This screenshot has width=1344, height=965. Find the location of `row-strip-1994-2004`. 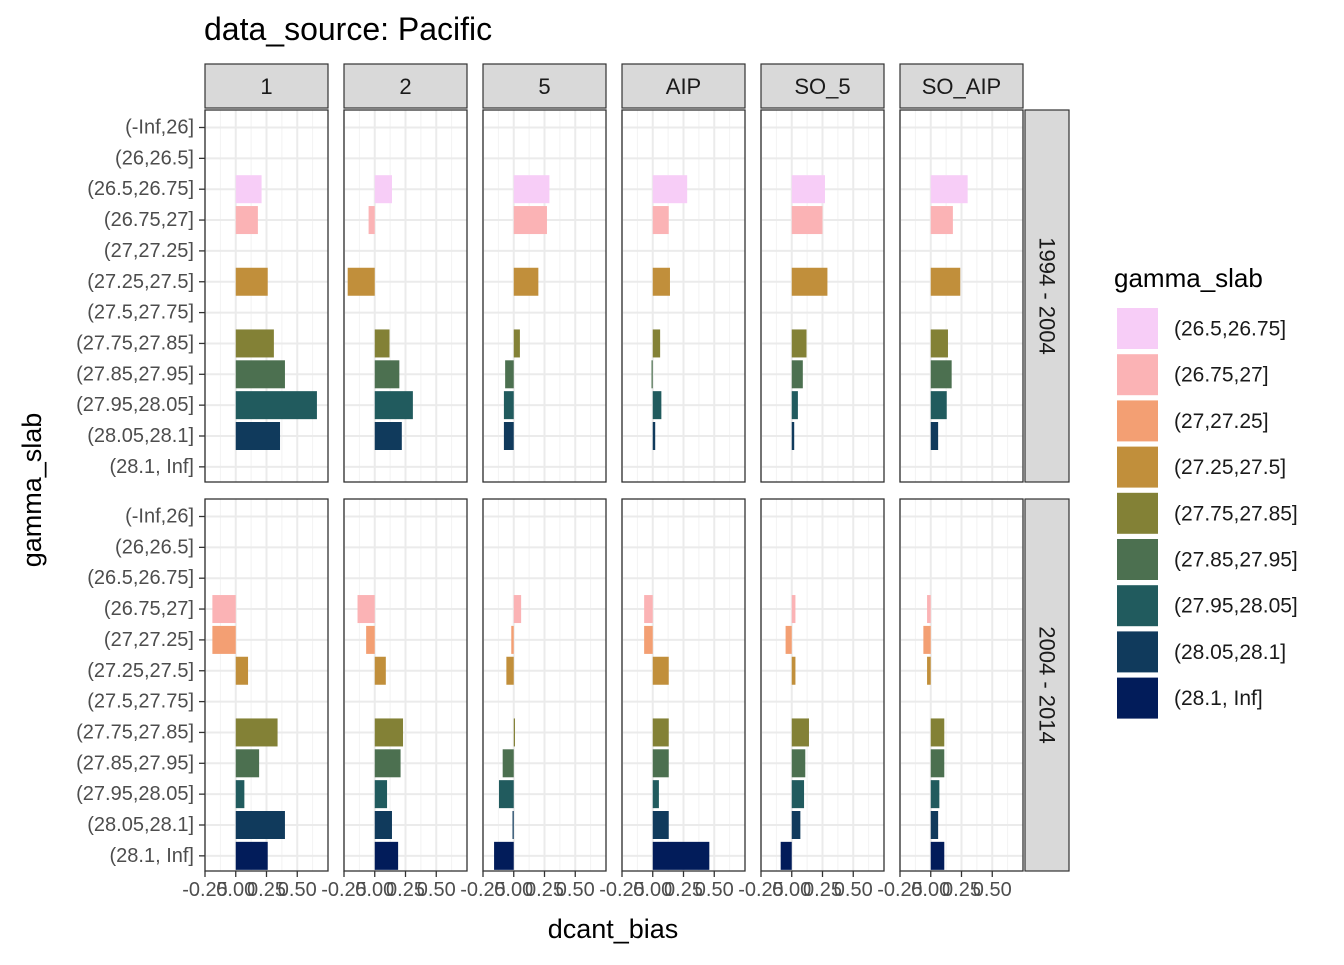

row-strip-1994-2004 is located at coordinates (1047, 296).